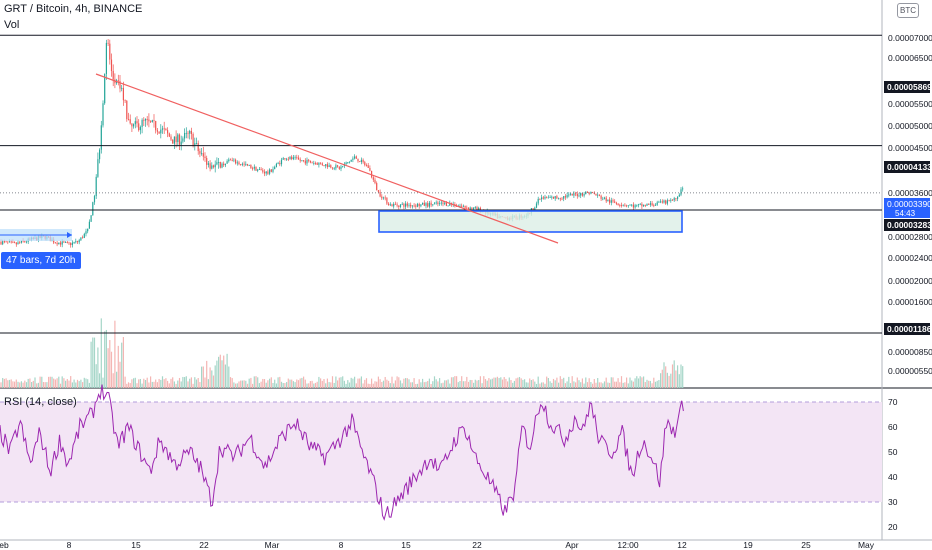 The image size is (932, 550). Describe the element at coordinates (893, 477) in the screenshot. I see `rsi-tick-3: 40` at that location.